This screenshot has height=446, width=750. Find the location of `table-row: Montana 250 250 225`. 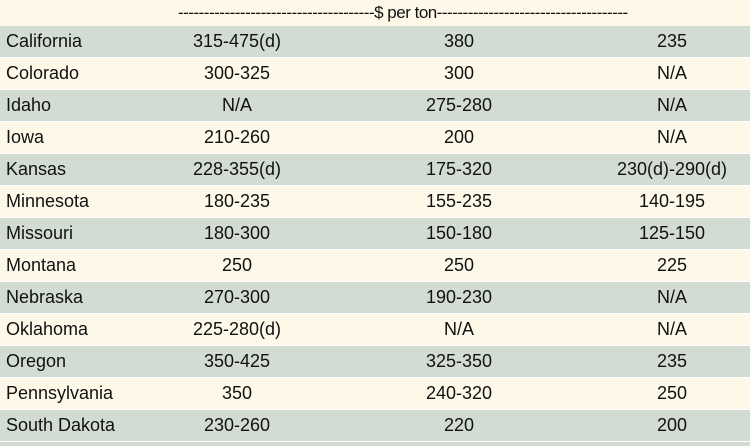

table-row: Montana 250 250 225 is located at coordinates (375, 265).